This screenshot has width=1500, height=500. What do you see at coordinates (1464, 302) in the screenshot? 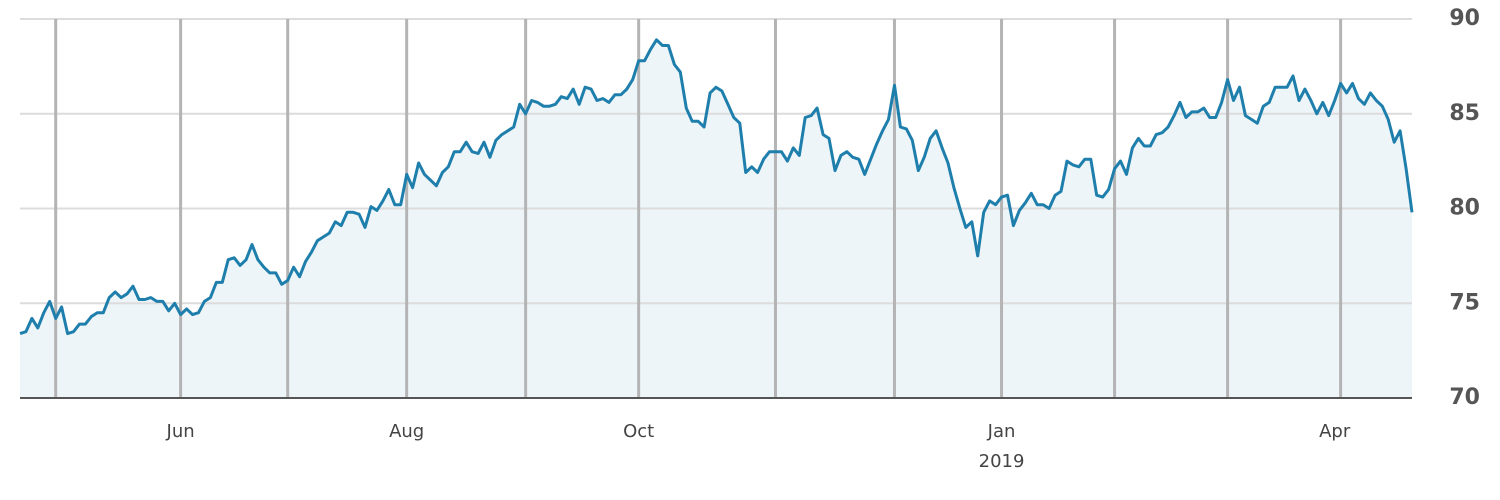
I see `y-tick-label: 75` at bounding box center [1464, 302].